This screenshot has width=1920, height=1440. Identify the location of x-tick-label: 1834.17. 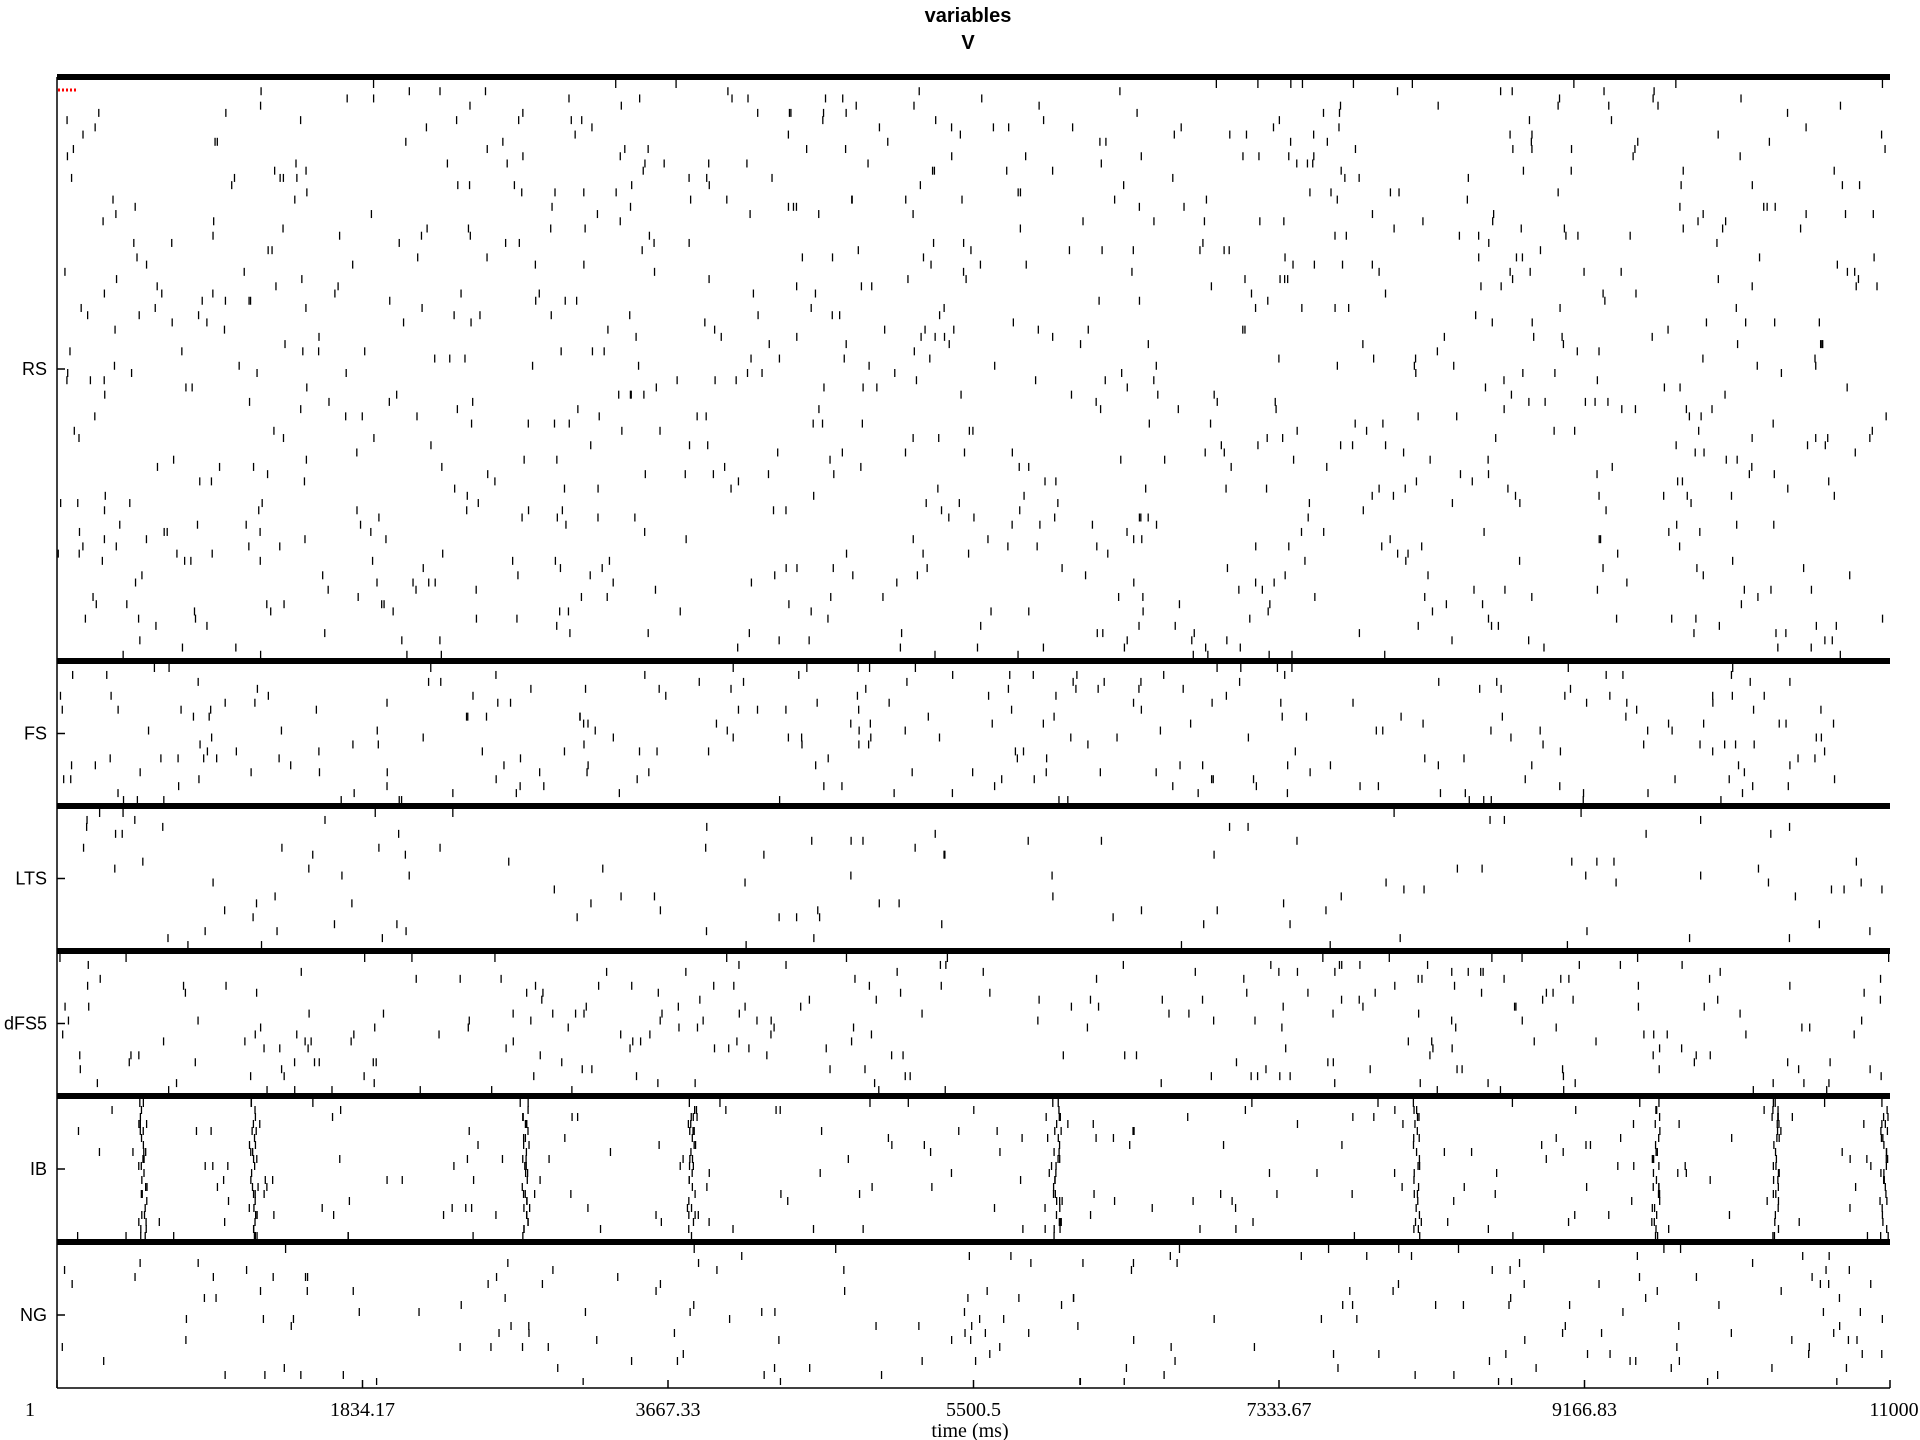
(362, 1410).